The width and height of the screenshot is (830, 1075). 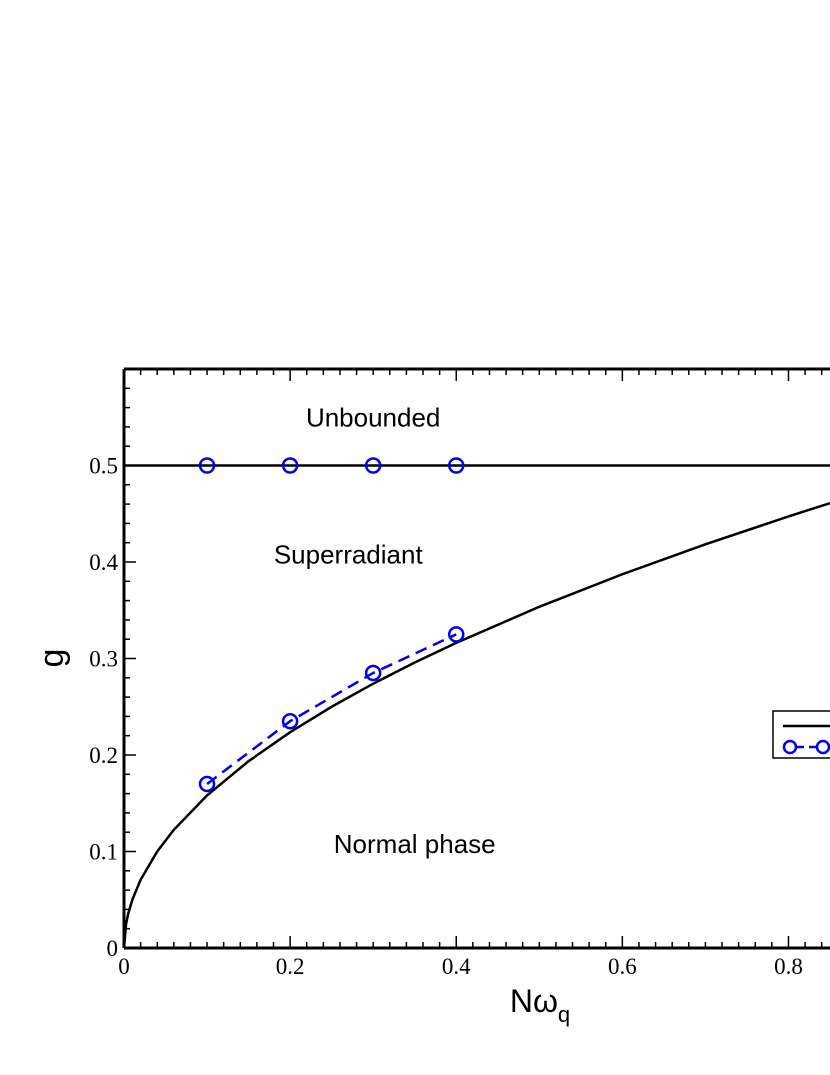 What do you see at coordinates (103, 755) in the screenshot?
I see `y-tick-label-2: 0.2` at bounding box center [103, 755].